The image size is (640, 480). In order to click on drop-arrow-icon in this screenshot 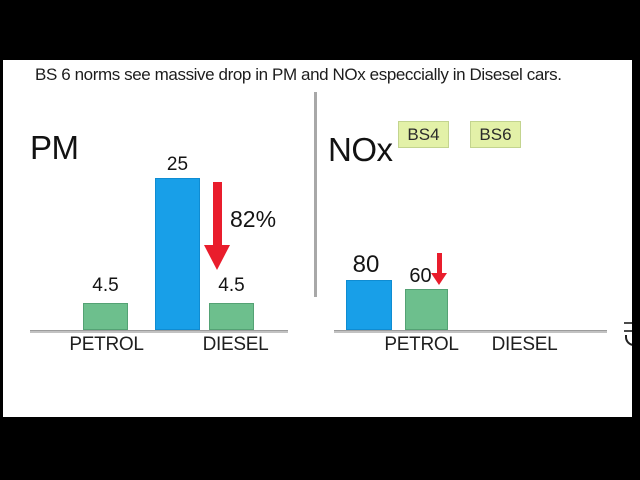, I will do `click(217, 226)`.